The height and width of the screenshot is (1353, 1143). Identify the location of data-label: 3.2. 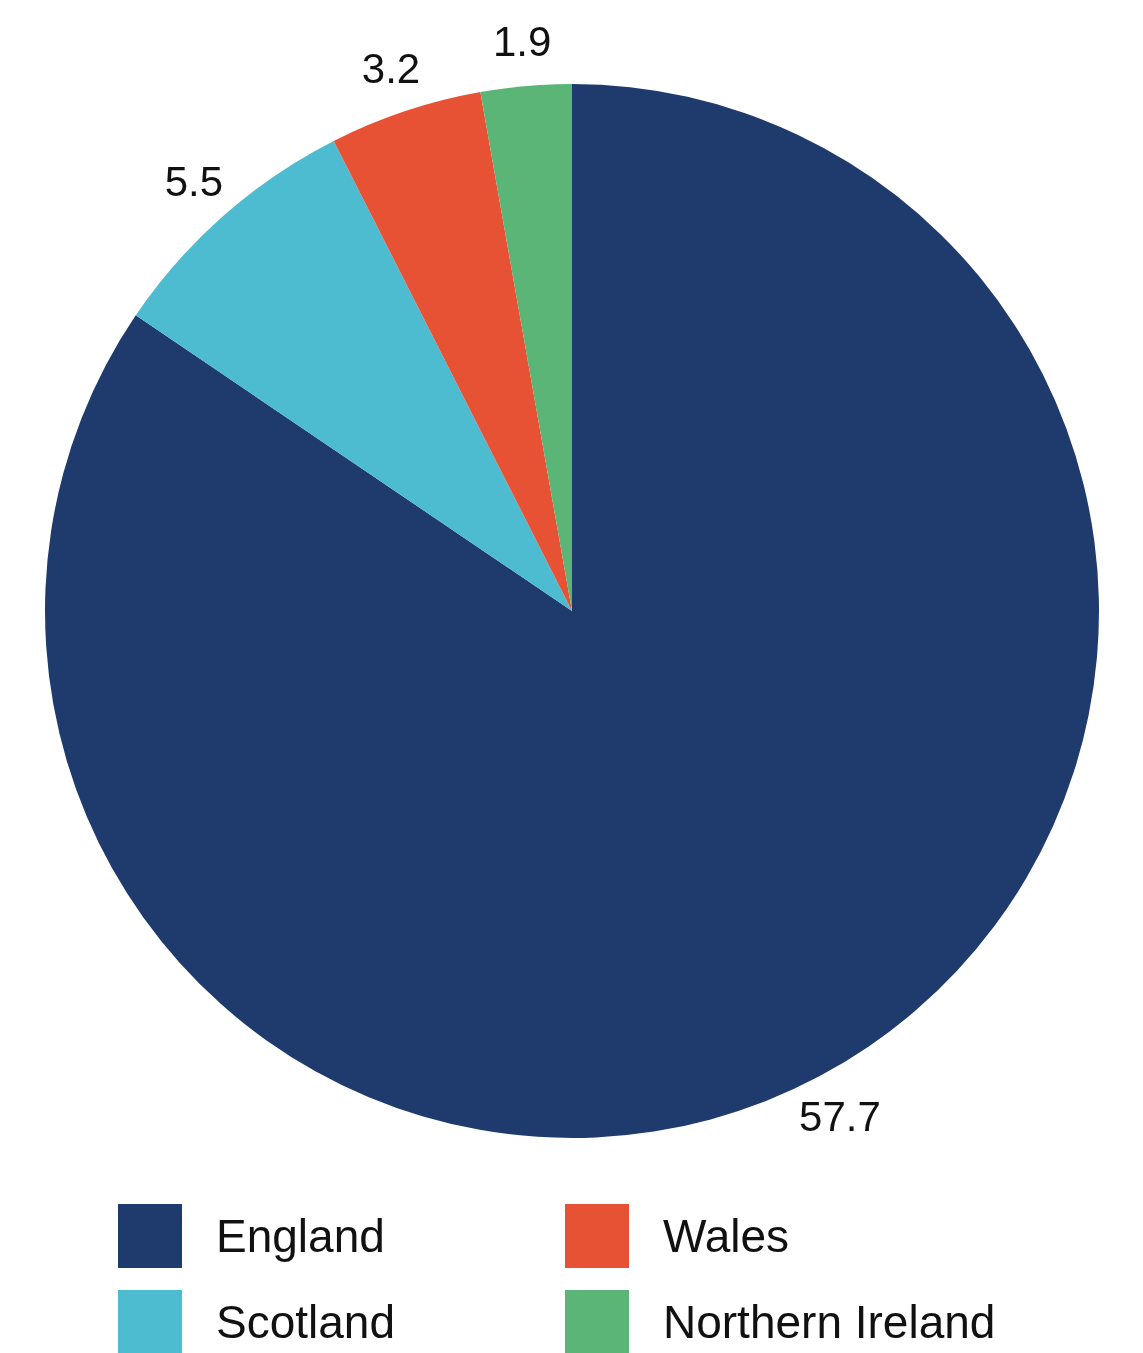
(391, 68).